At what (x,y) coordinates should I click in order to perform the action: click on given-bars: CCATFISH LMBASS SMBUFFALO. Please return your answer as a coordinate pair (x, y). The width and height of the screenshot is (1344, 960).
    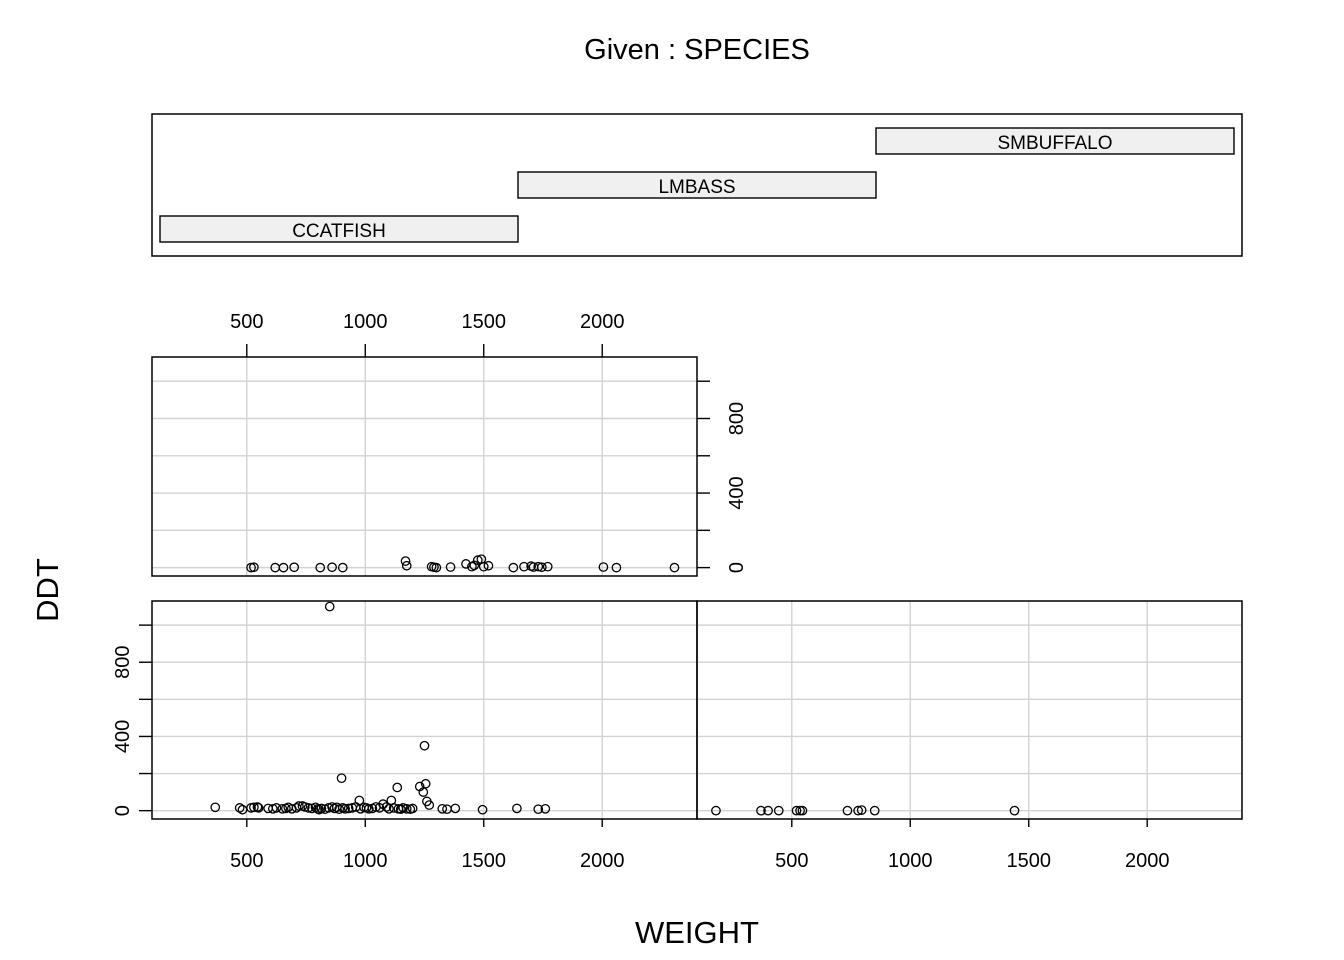
    Looking at the image, I should click on (697, 185).